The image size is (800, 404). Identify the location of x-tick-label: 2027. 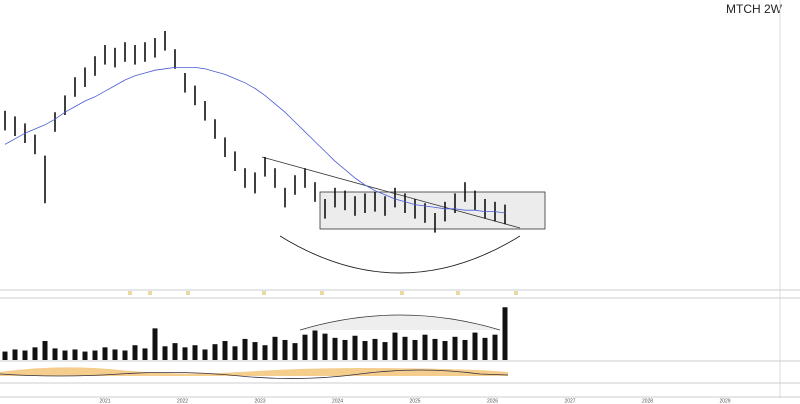
(569, 401).